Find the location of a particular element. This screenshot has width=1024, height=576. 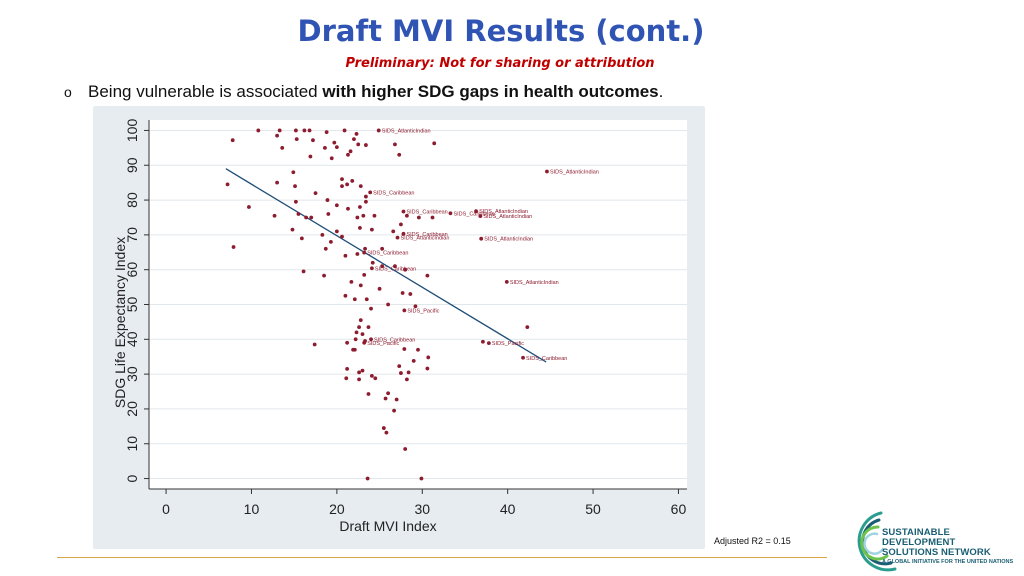

x-tick-label: 20 is located at coordinates (337, 509).